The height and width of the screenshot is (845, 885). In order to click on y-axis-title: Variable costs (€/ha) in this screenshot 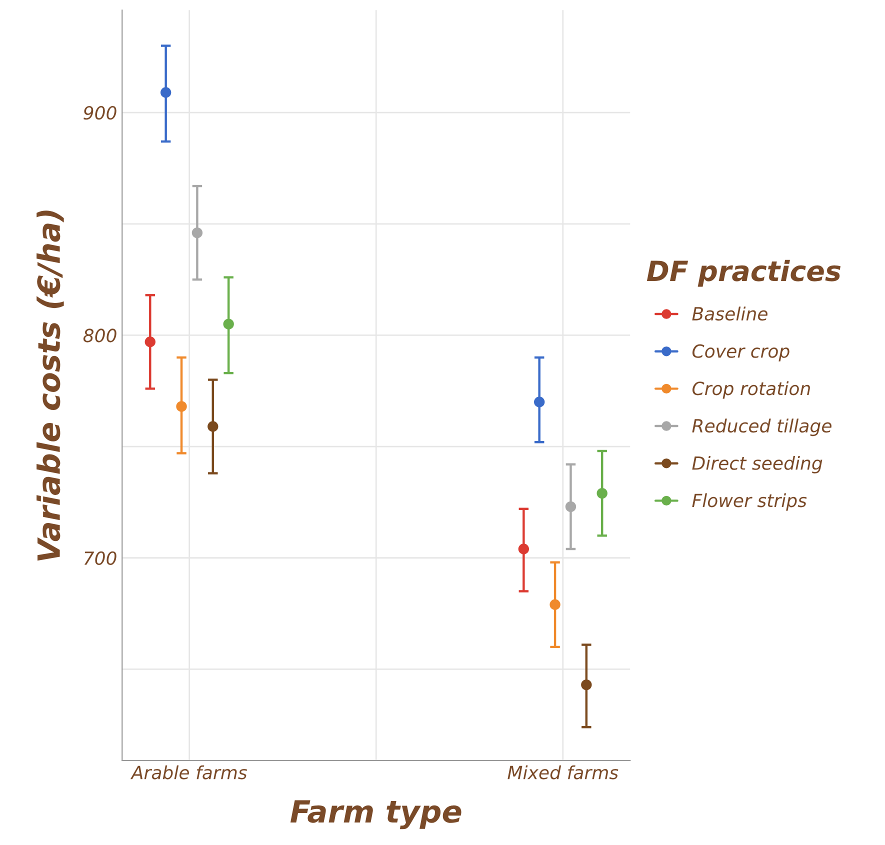, I will do `click(50, 385)`.